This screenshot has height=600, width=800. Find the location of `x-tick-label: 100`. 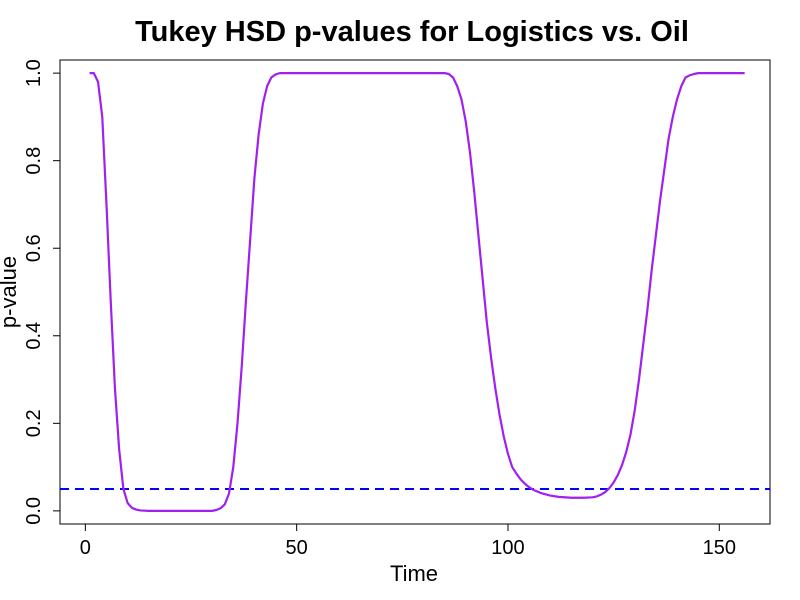

x-tick-label: 100 is located at coordinates (507, 548).